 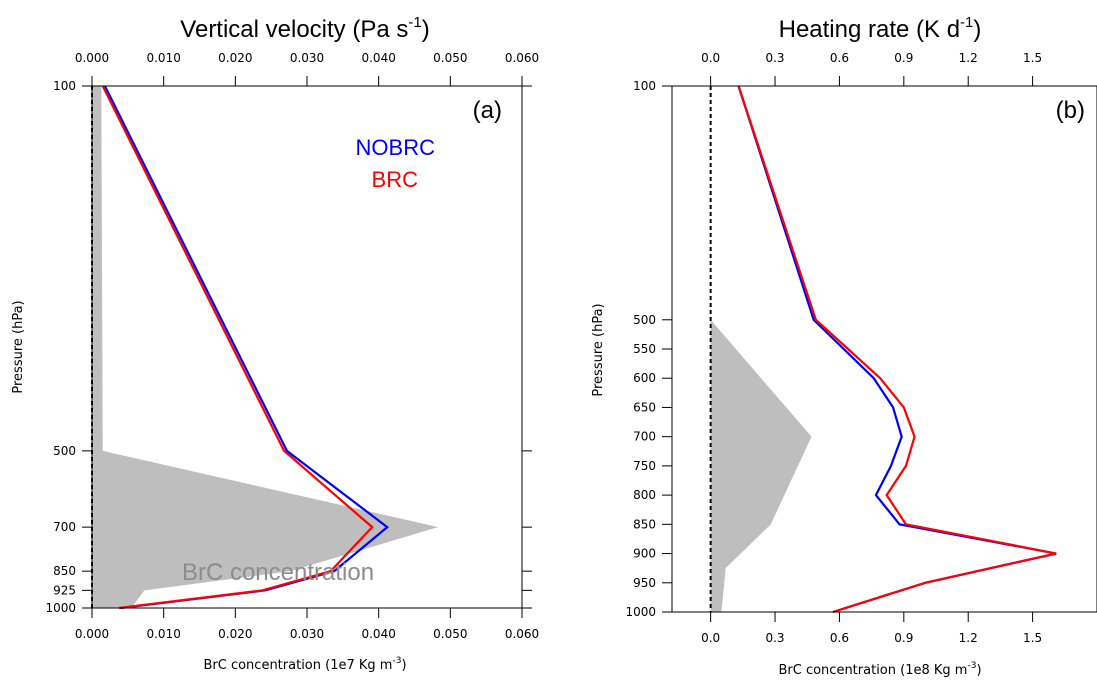 I want to click on x-tick-label-bottom-b: 1.5, so click(x=1032, y=638).